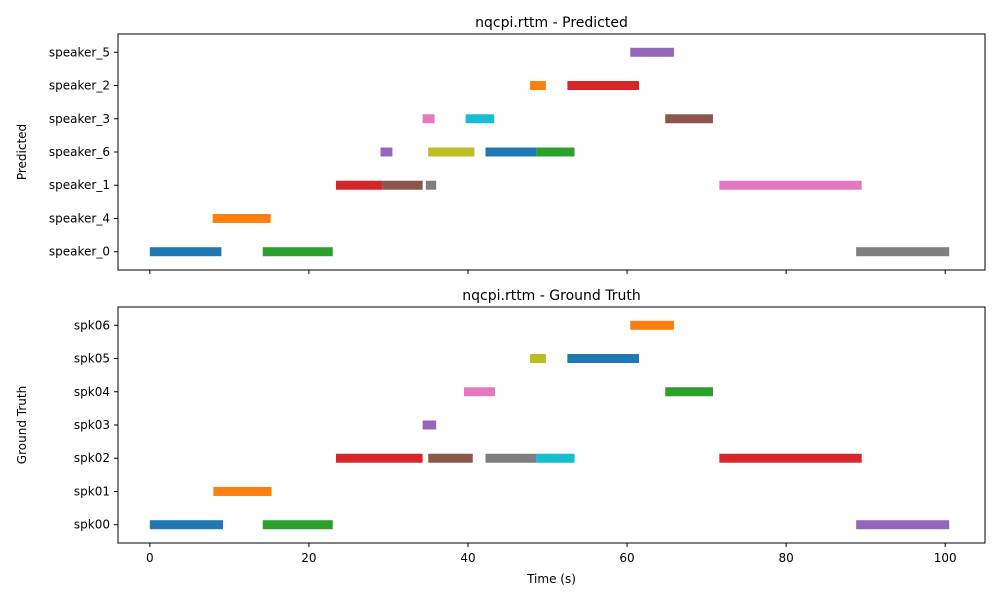  Describe the element at coordinates (79, 152) in the screenshot. I see `y-tick-label: speaker_6` at that location.